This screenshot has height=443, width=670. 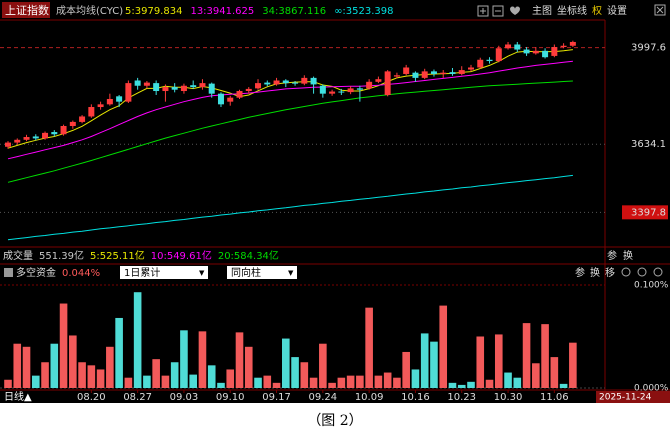 What do you see at coordinates (651, 286) in the screenshot?
I see `y-tick-label: 0.100%` at bounding box center [651, 286].